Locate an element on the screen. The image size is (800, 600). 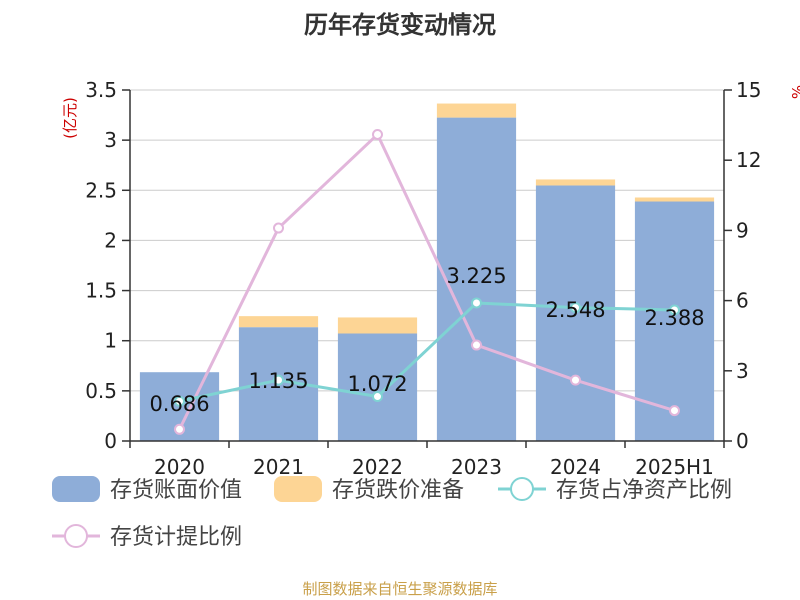
chart-title: 历年存货变动情况 is located at coordinates (400, 25).